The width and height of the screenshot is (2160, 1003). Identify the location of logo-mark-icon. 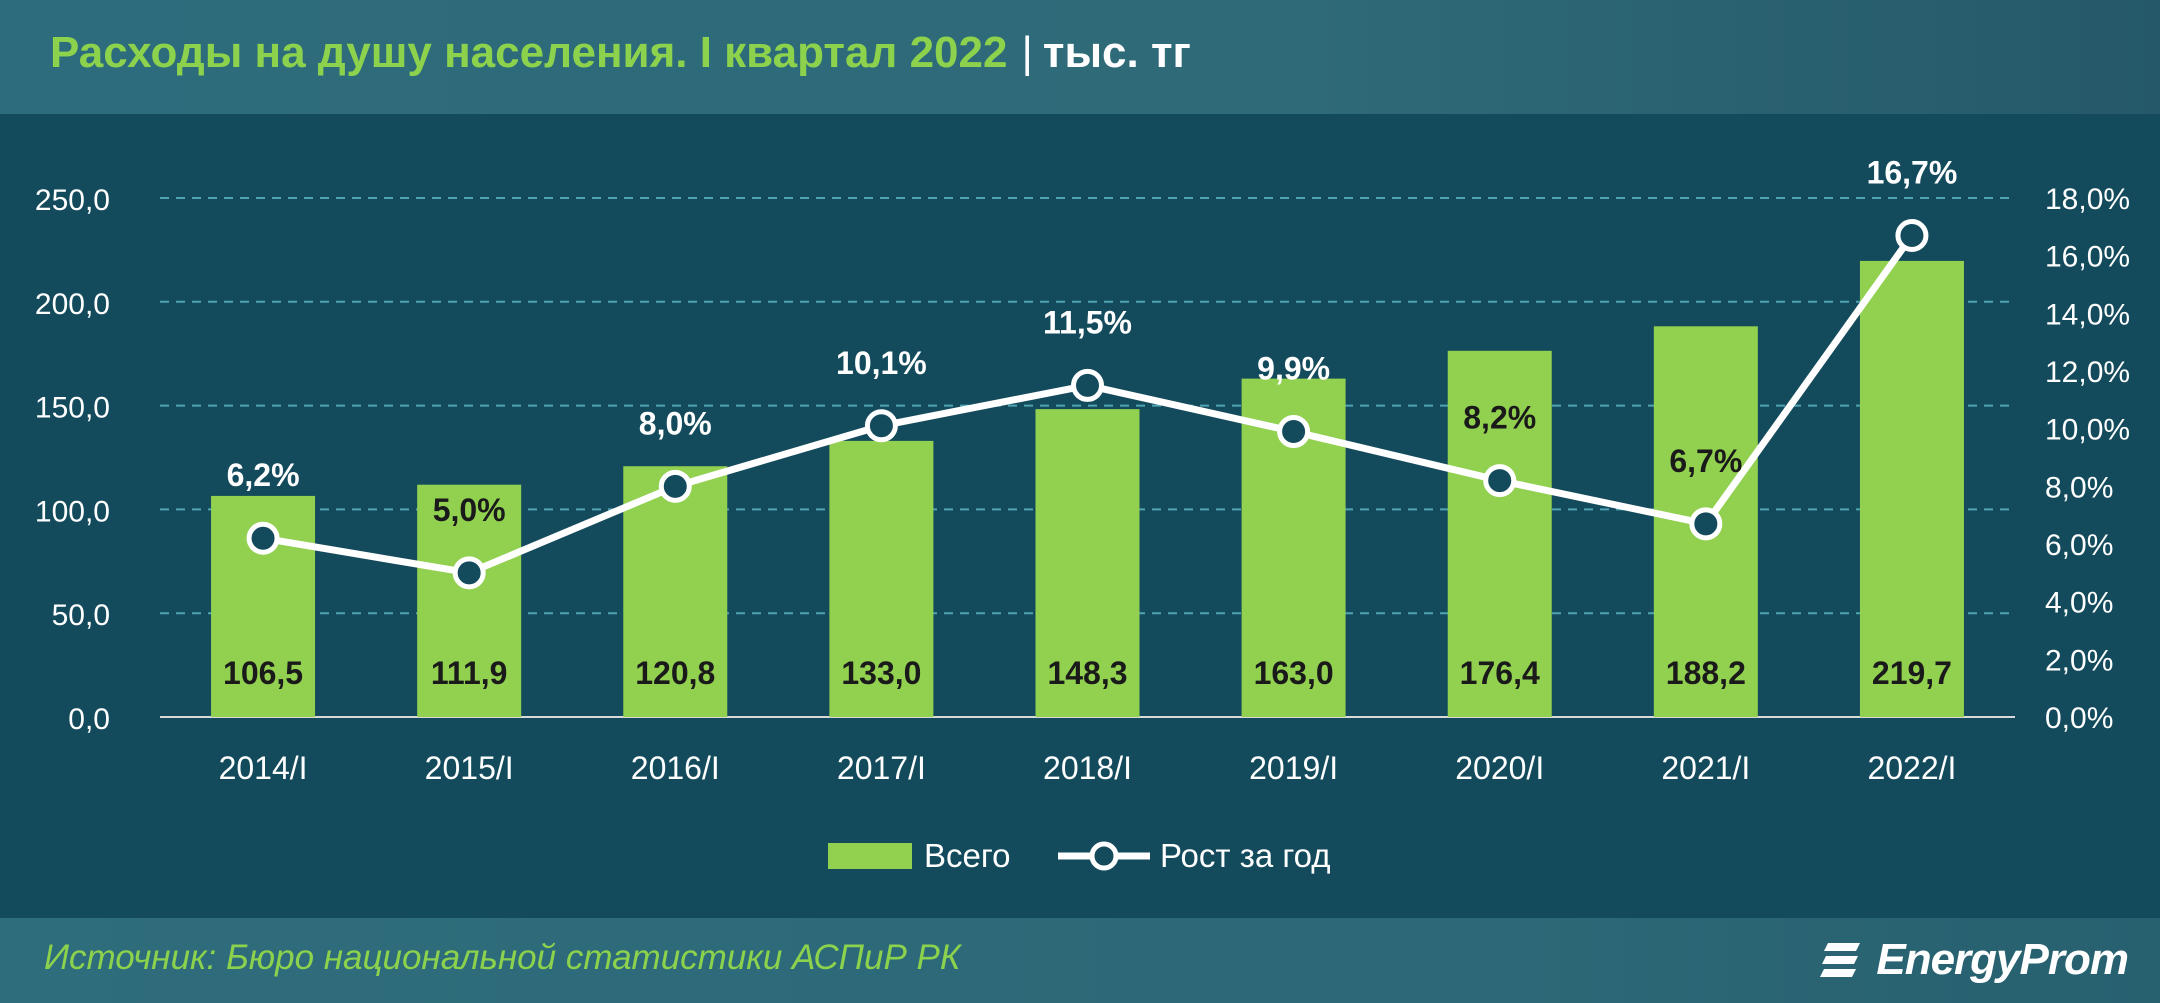
(1840, 960).